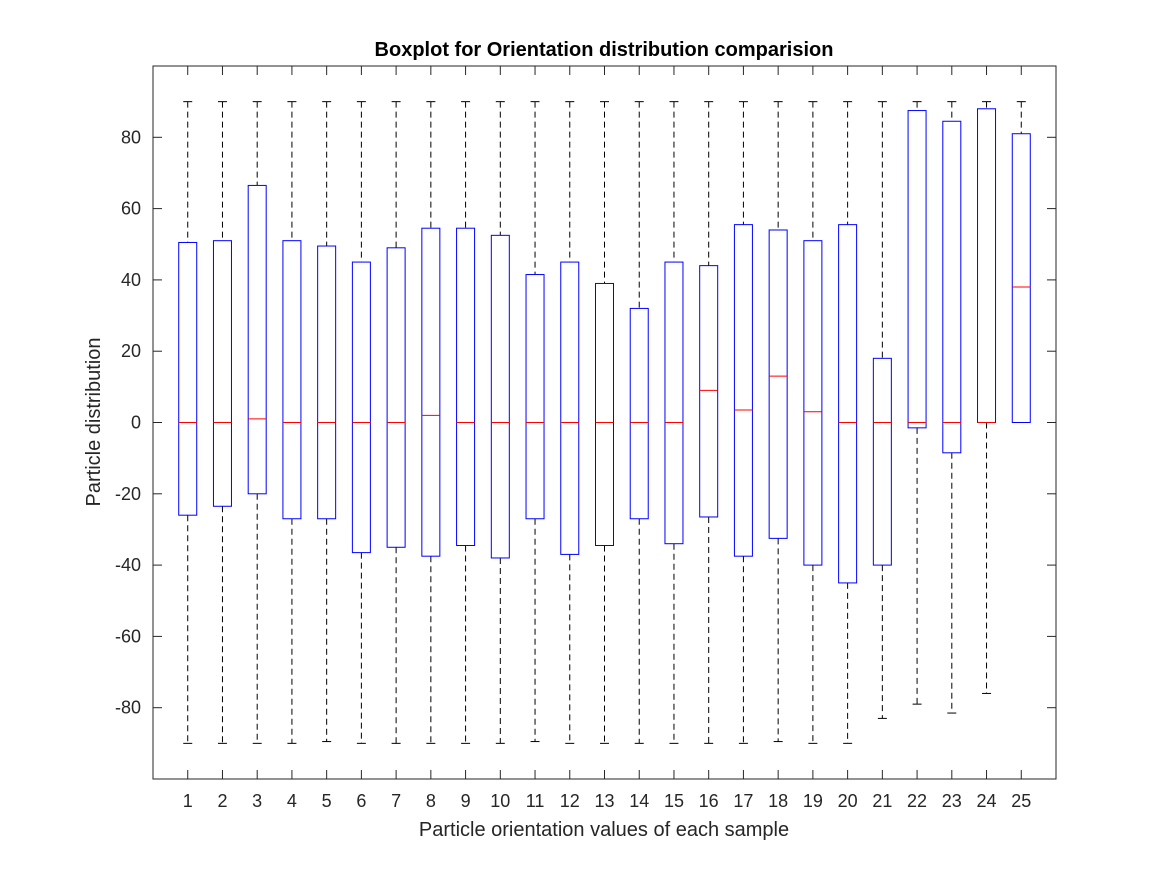 This screenshot has width=1167, height=875. What do you see at coordinates (848, 801) in the screenshot?
I see `x-tick-label: 20` at bounding box center [848, 801].